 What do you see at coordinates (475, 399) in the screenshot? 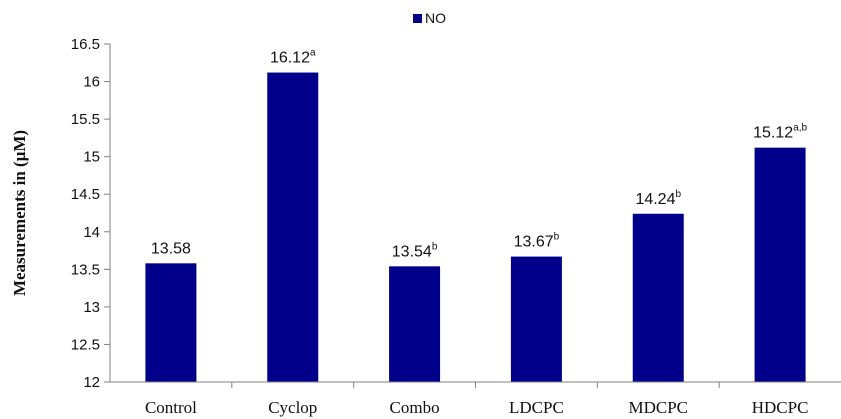
I see `x-axis: Control Cyclop Combo LDCPC MDCPC HDCPC` at bounding box center [475, 399].